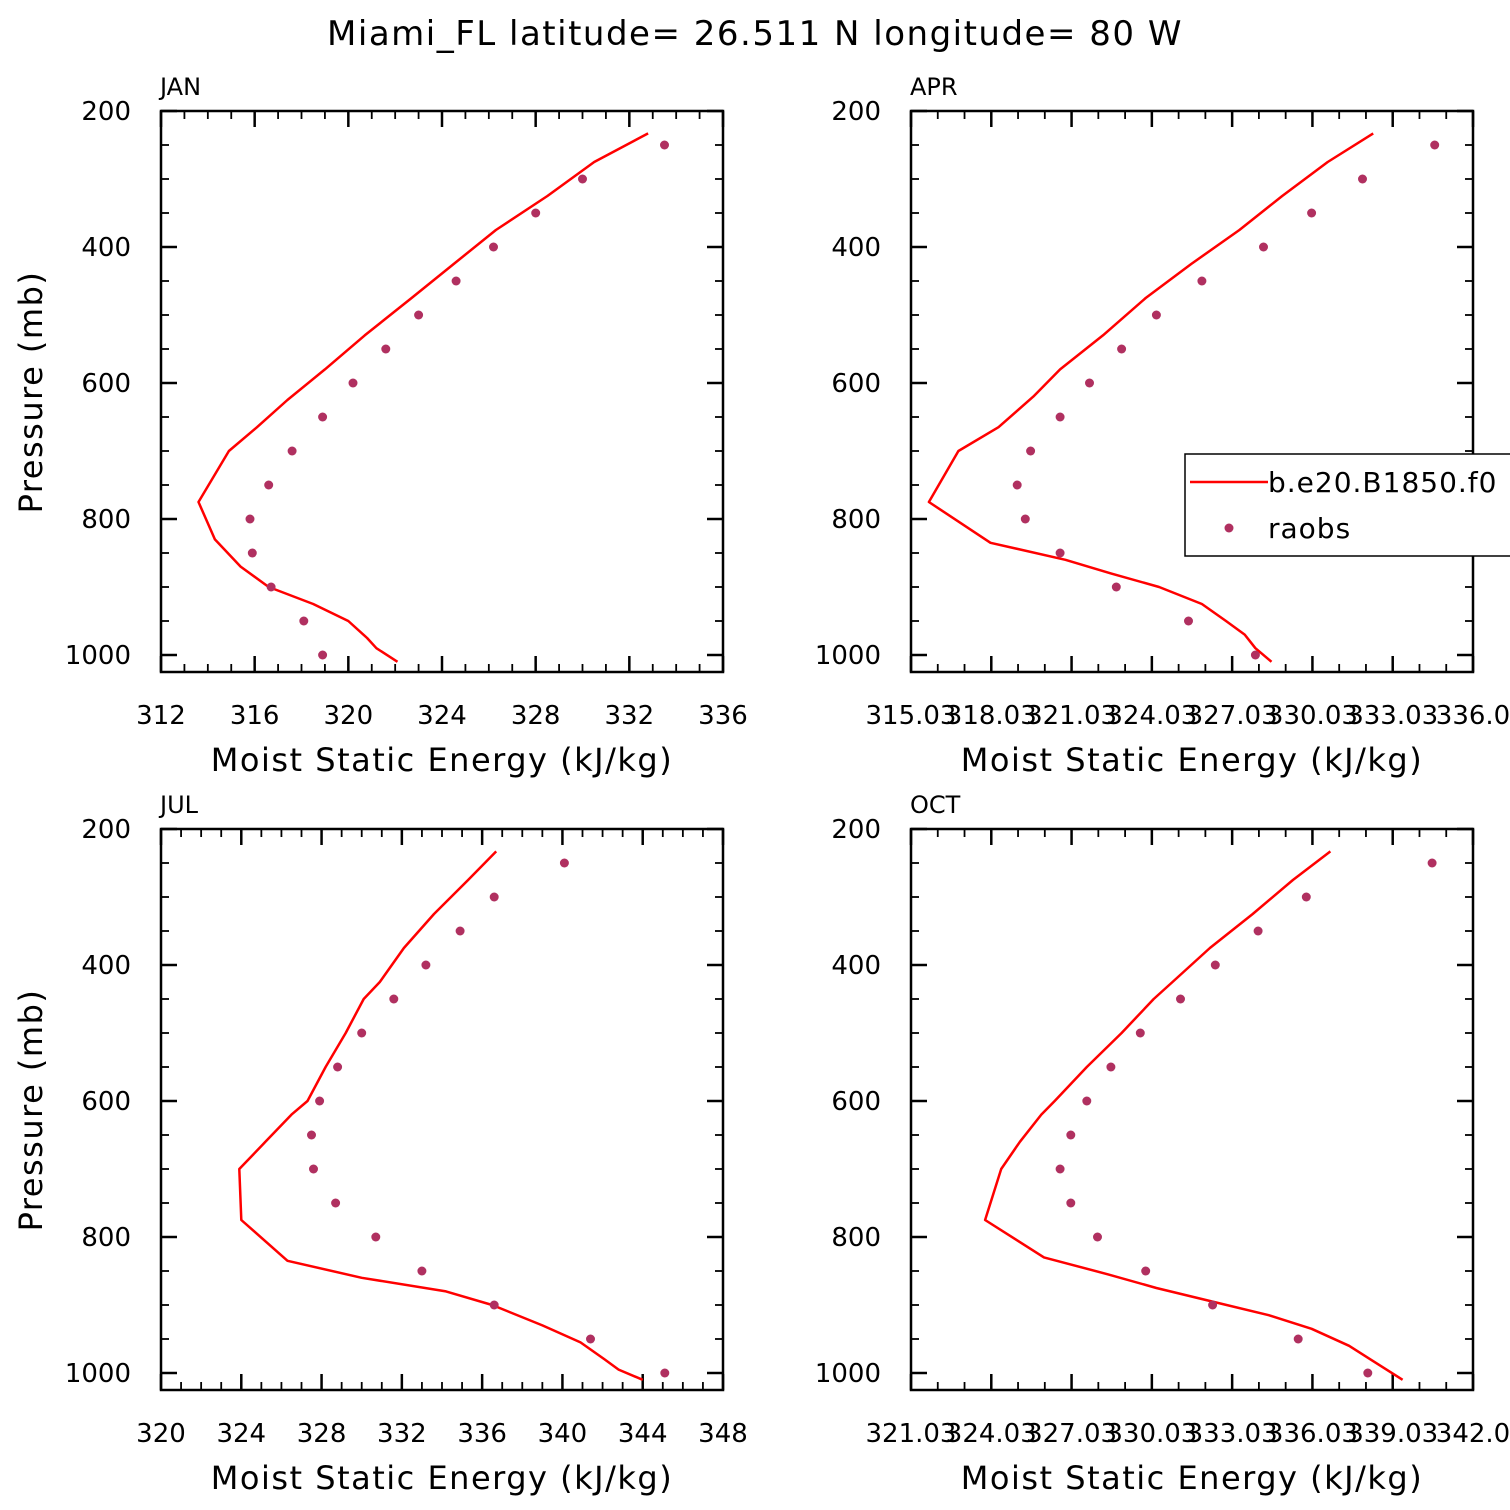 The height and width of the screenshot is (1510, 1510). Describe the element at coordinates (178, 805) in the screenshot. I see `panel-label: JUL` at that location.